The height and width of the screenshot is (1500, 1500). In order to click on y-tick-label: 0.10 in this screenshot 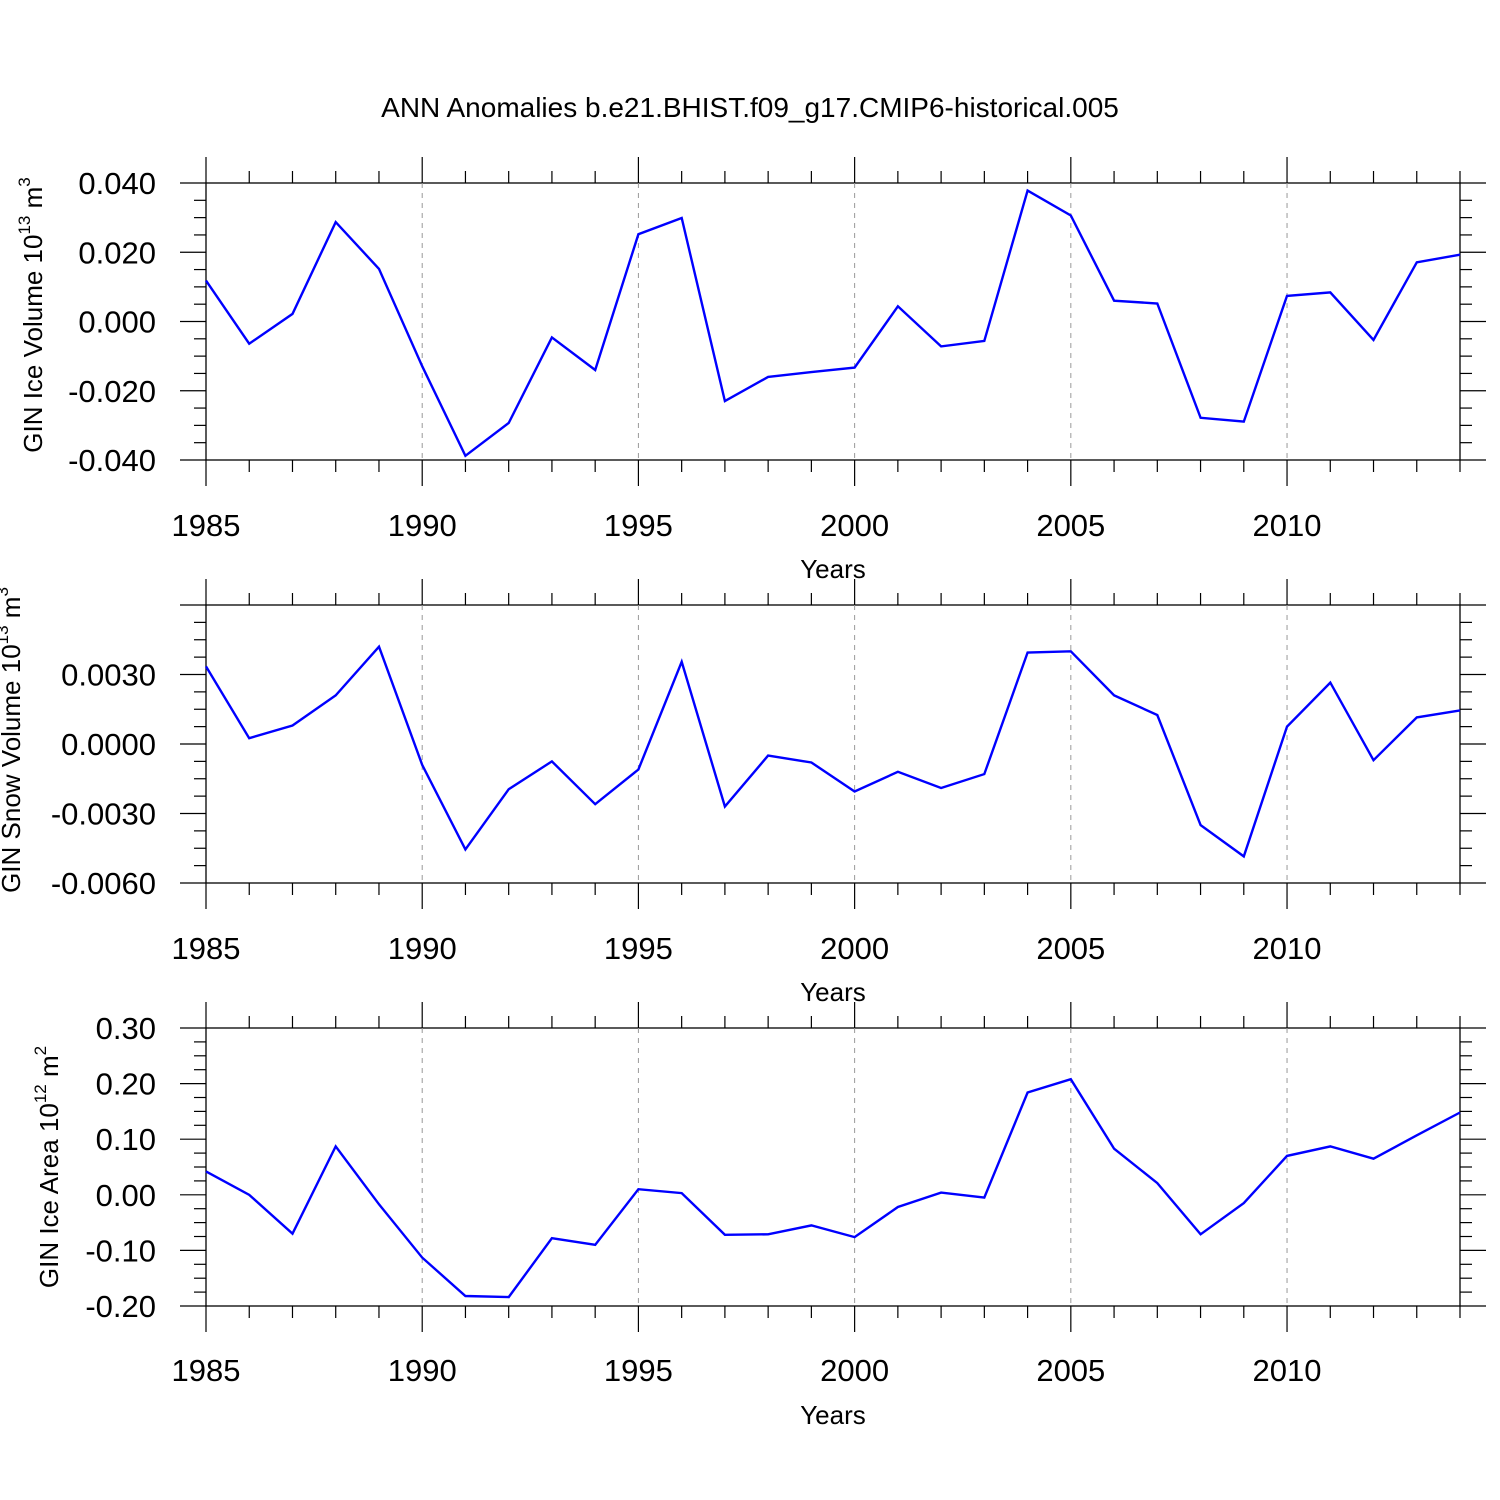, I will do `click(126, 1139)`.